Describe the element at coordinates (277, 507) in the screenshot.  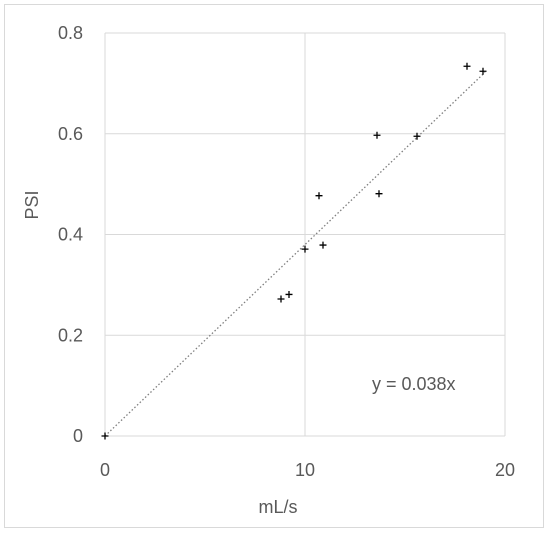
I see `x-axis-title: mL/s` at that location.